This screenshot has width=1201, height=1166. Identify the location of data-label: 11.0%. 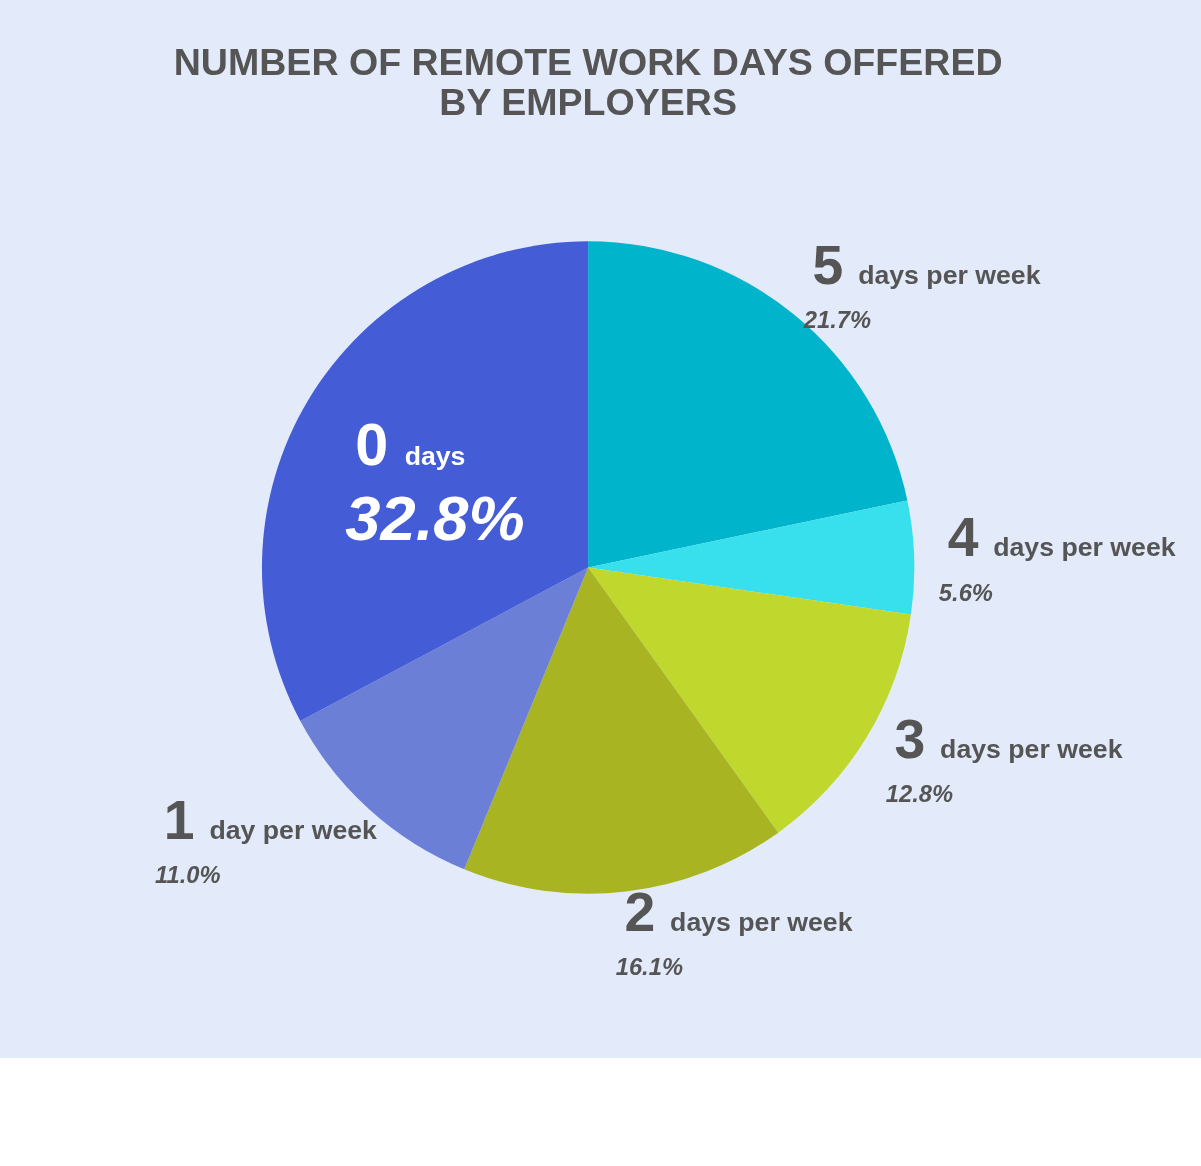
(188, 875).